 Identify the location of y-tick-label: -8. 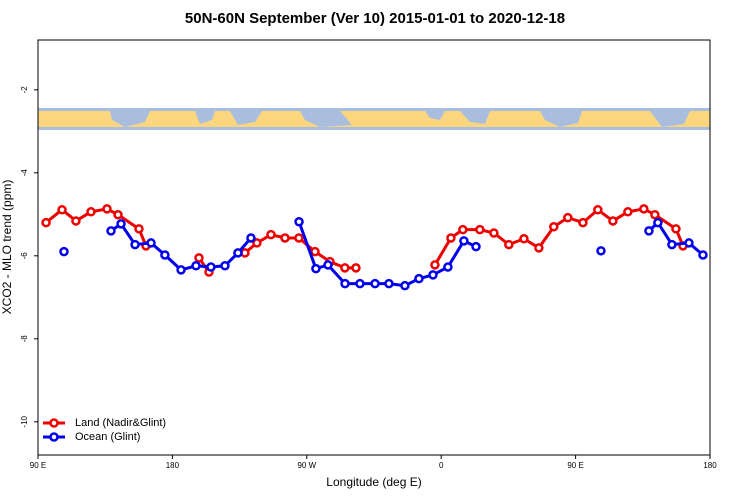
(24, 339).